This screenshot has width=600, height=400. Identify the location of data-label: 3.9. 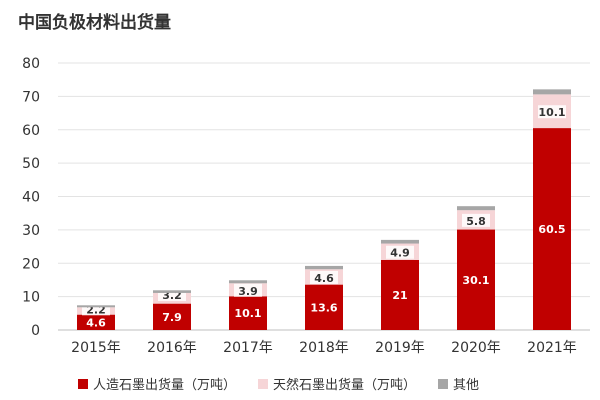
(248, 291).